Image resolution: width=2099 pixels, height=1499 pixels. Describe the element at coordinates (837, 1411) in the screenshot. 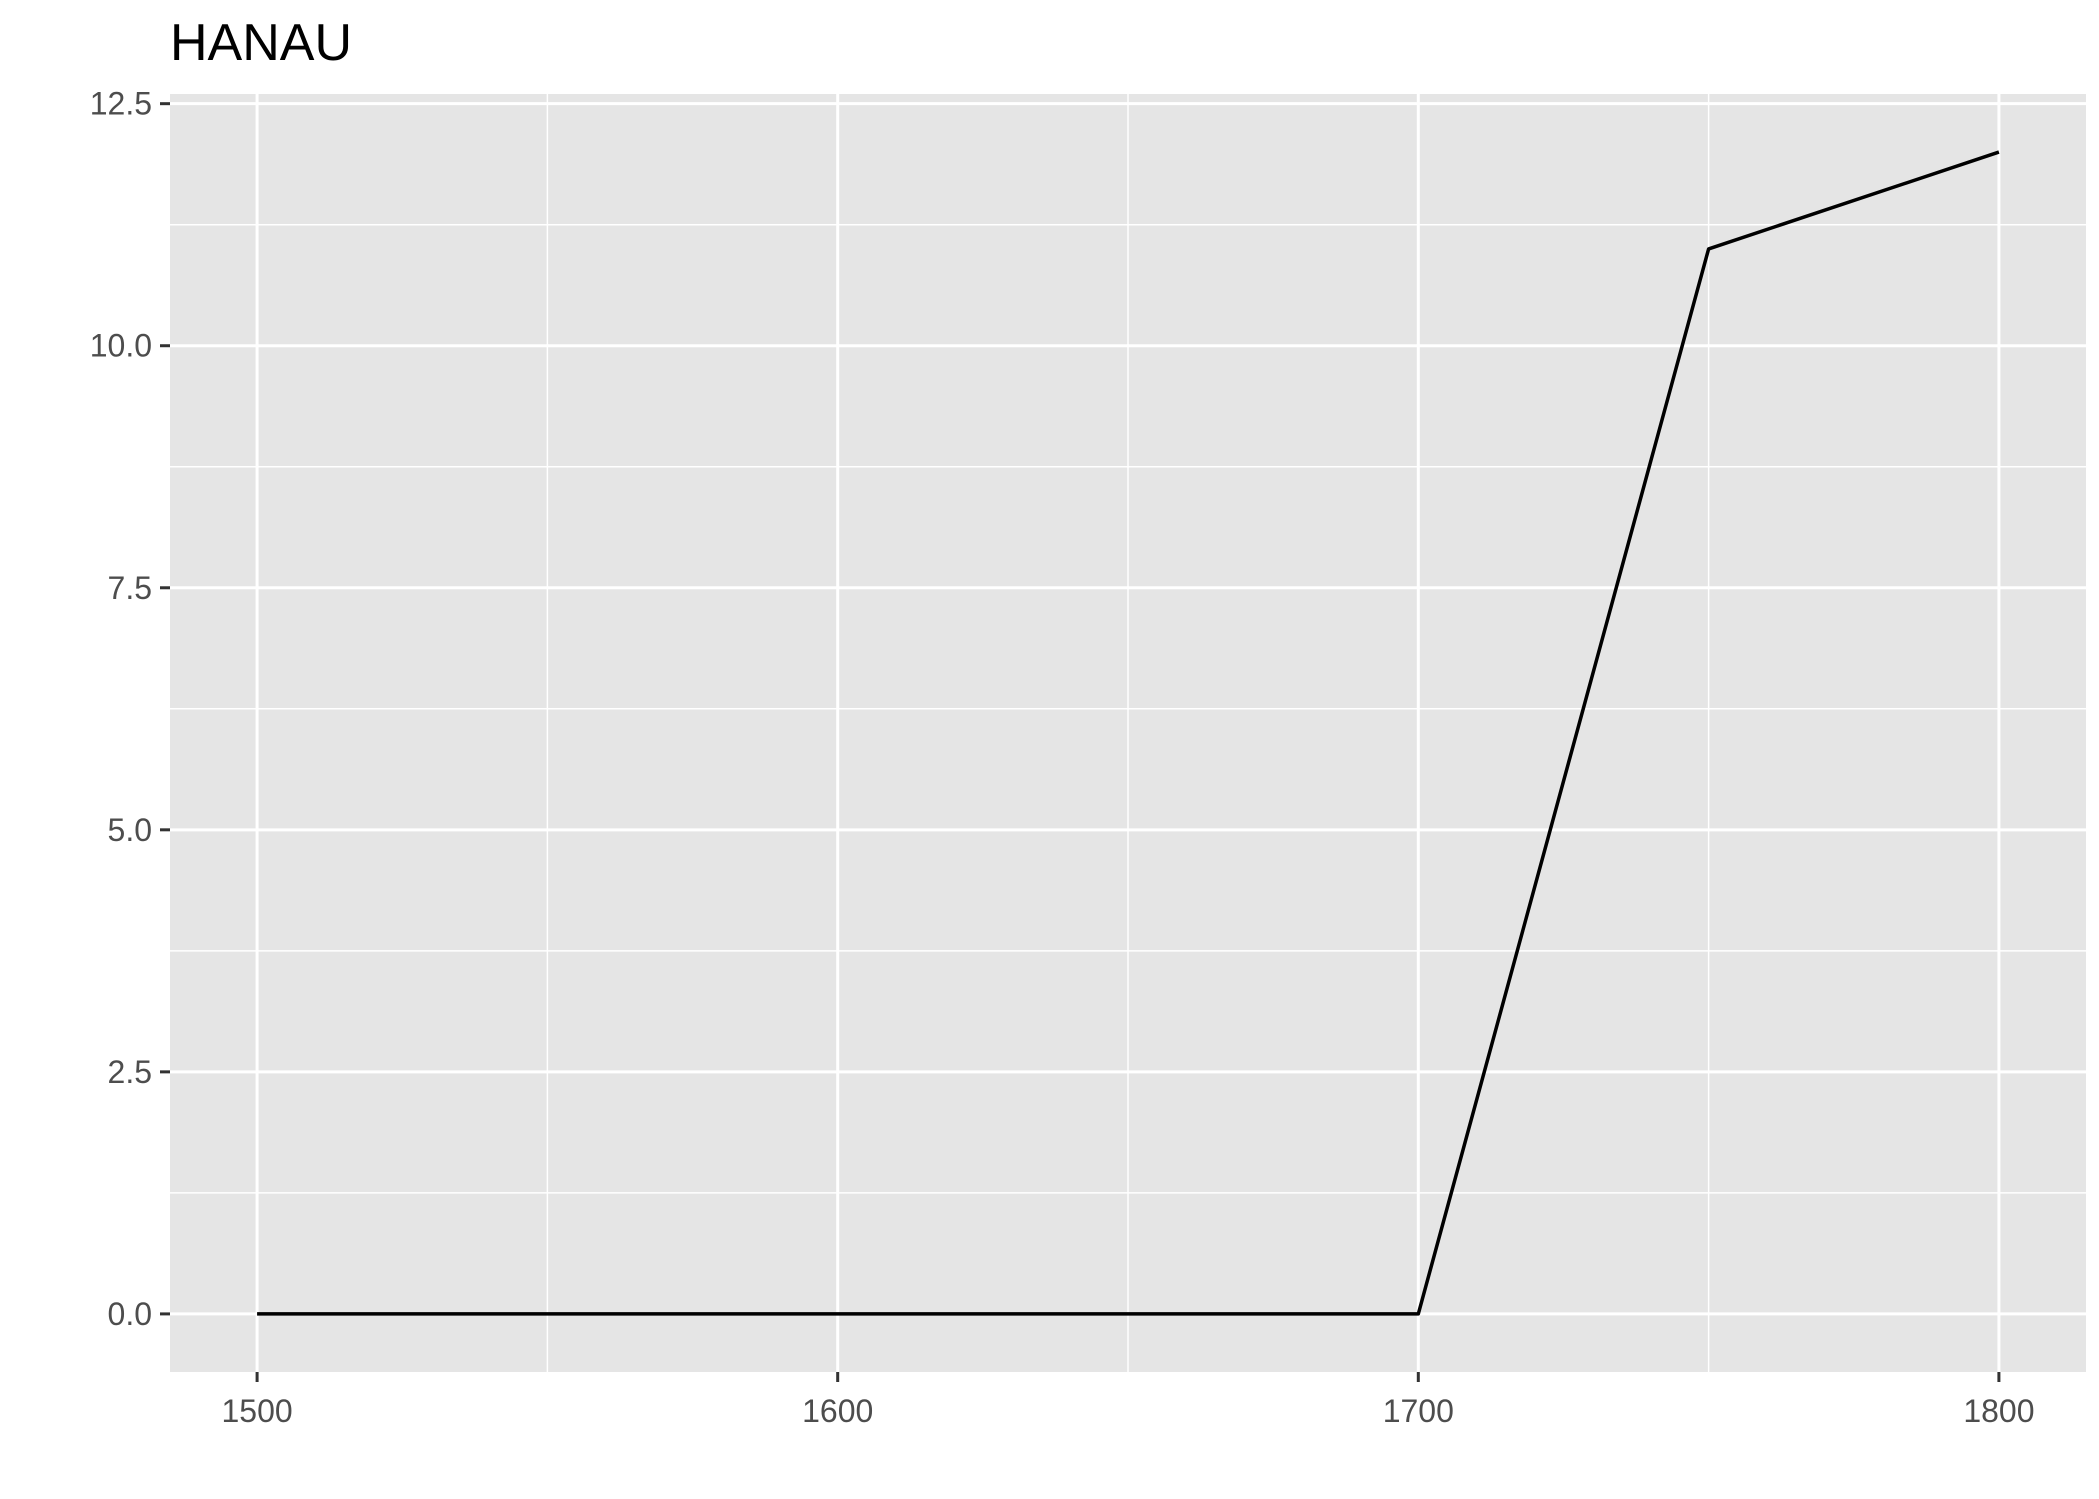

I see `x-tick-label: 1600` at that location.